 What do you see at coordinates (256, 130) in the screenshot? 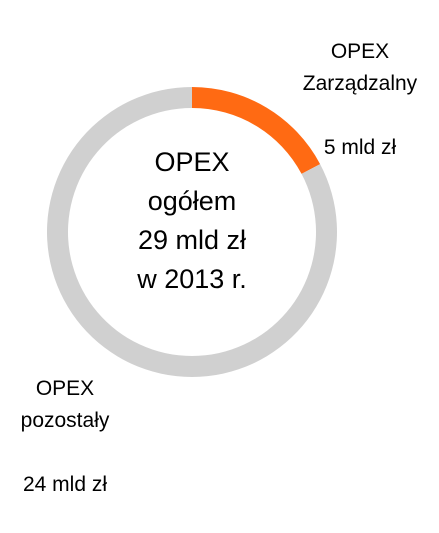
I see `donut-slice` at bounding box center [256, 130].